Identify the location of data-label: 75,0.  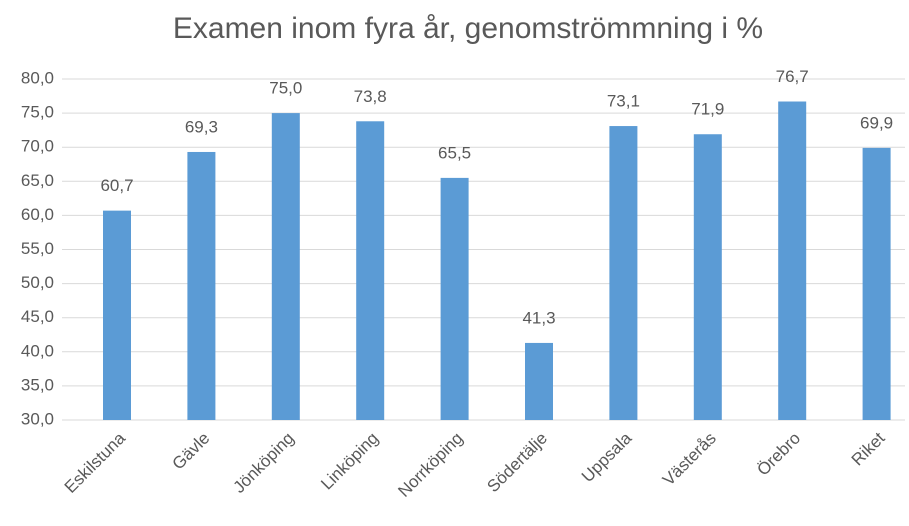
(285, 88).